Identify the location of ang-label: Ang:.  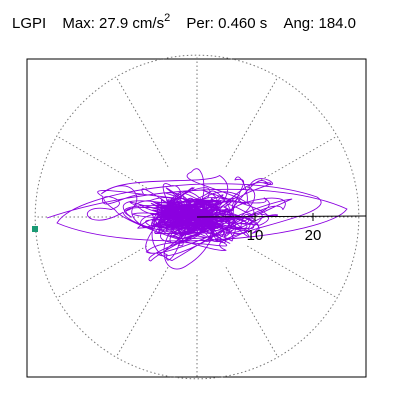
(299, 23).